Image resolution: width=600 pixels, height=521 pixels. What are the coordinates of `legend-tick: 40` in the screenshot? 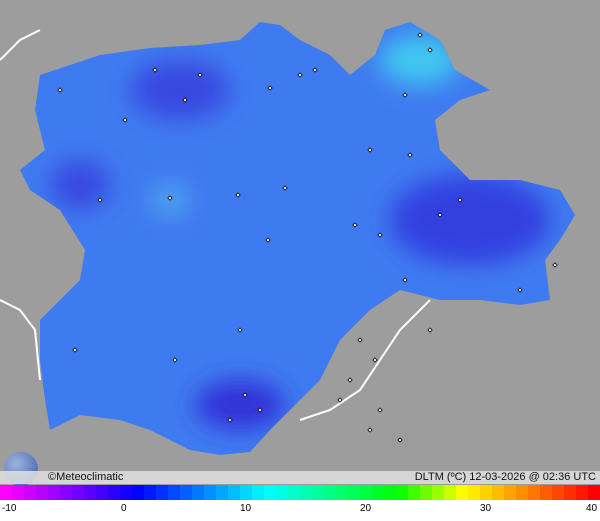 It's located at (592, 508).